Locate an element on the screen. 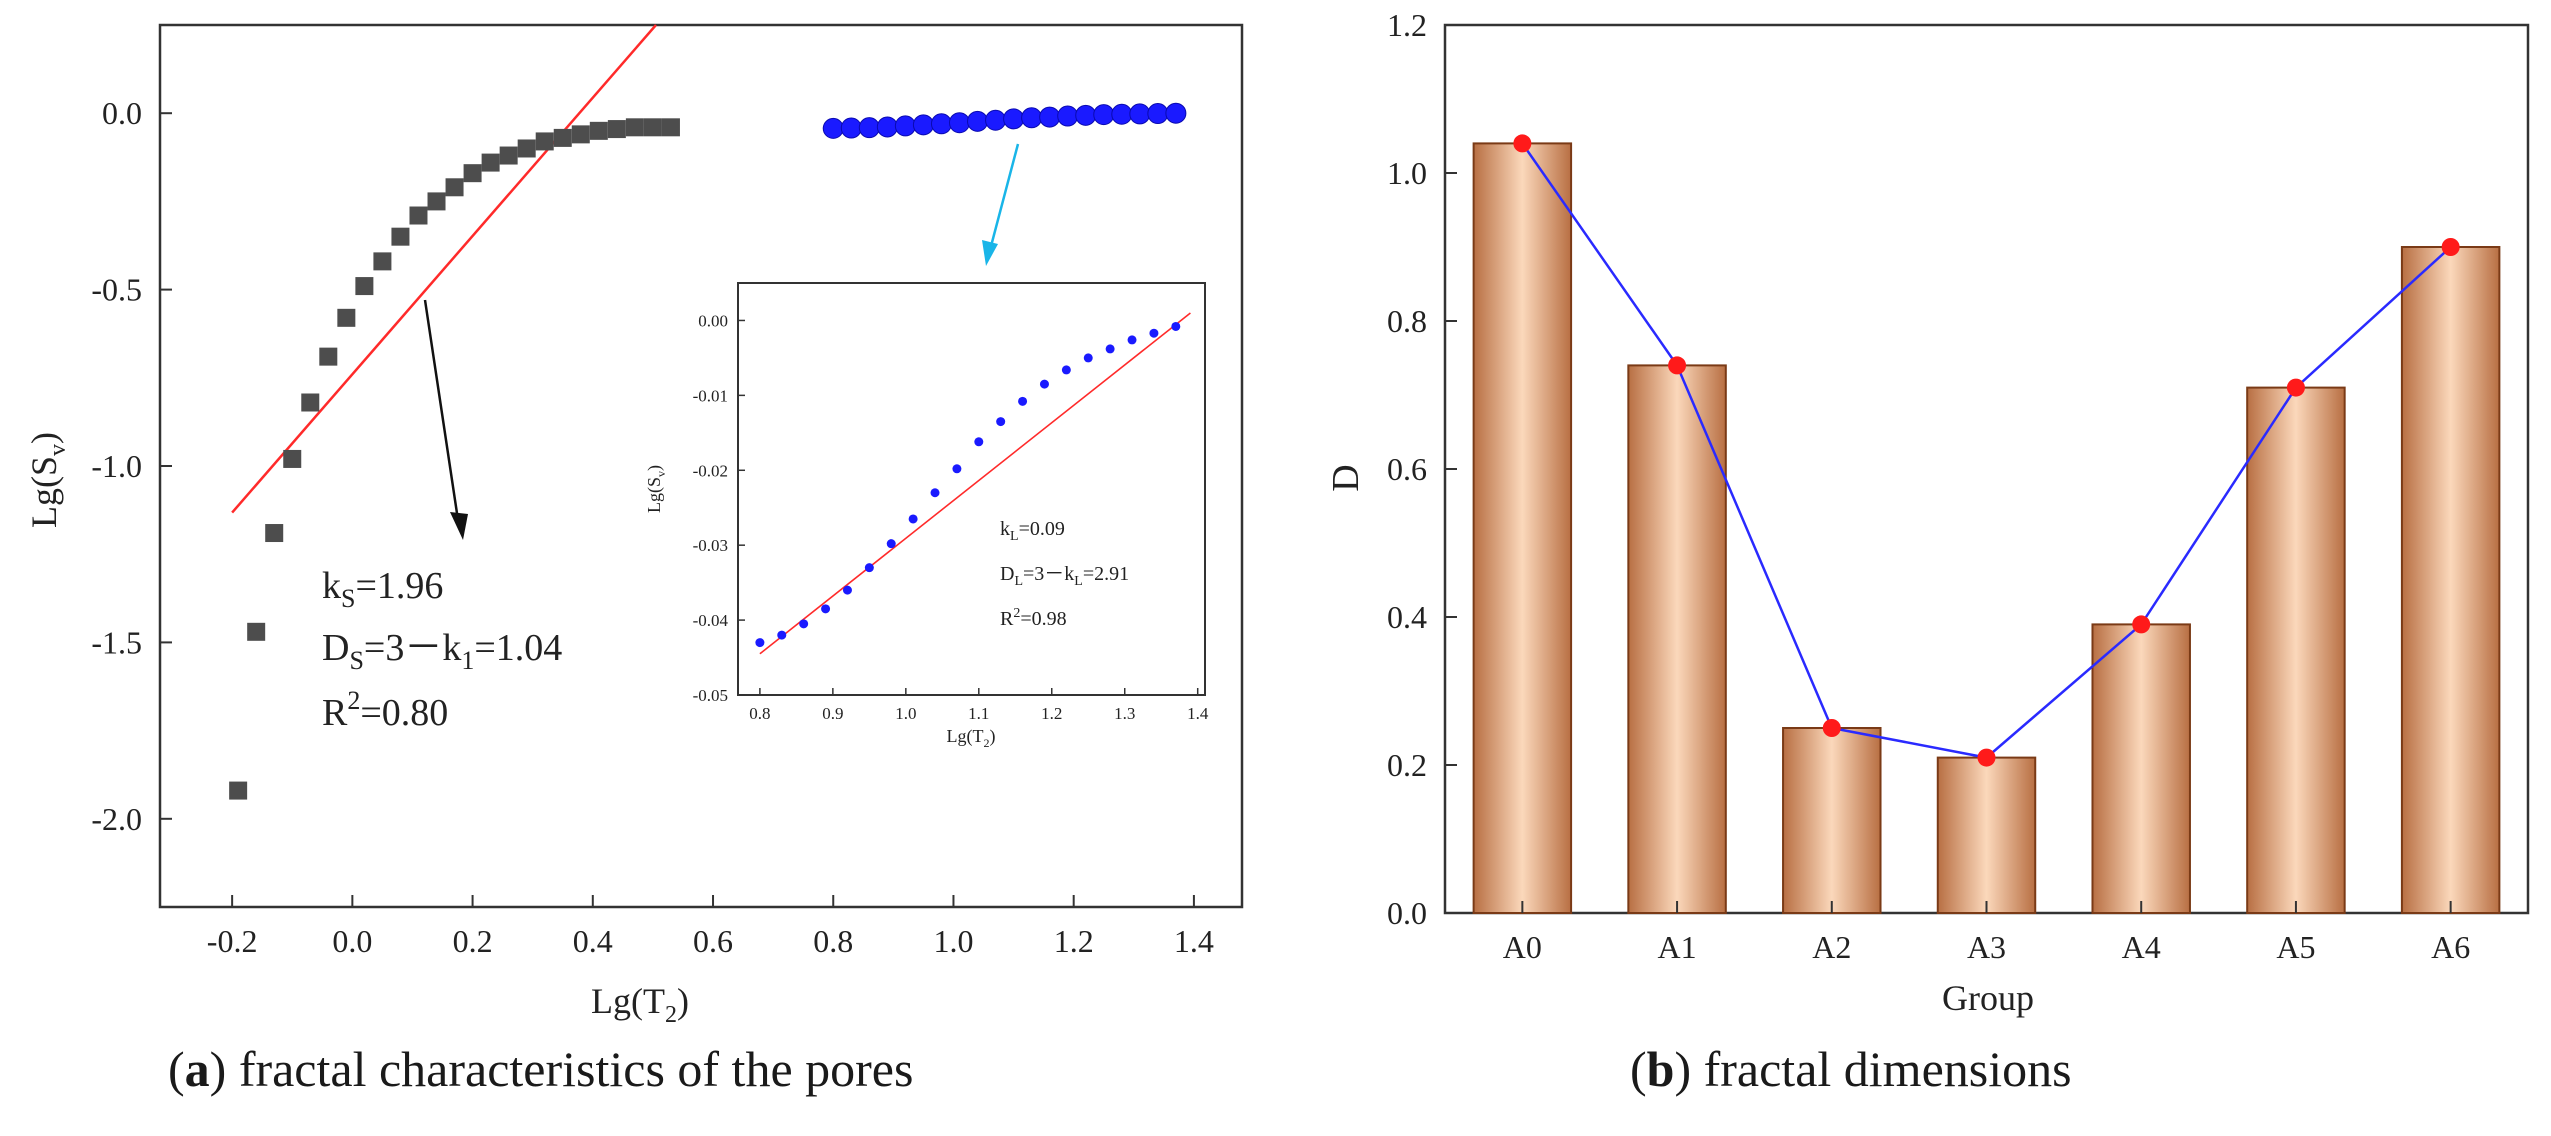 The height and width of the screenshot is (1136, 2551). annotation-arrow-cyan is located at coordinates (1004, 197).